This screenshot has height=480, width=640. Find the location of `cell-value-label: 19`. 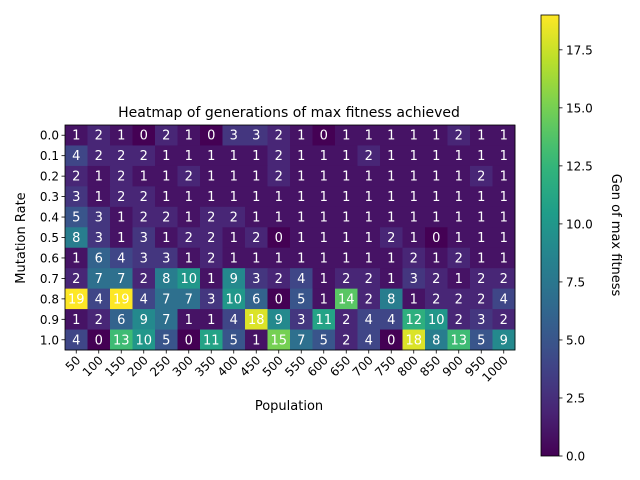

cell-value-label: 19 is located at coordinates (121, 299).